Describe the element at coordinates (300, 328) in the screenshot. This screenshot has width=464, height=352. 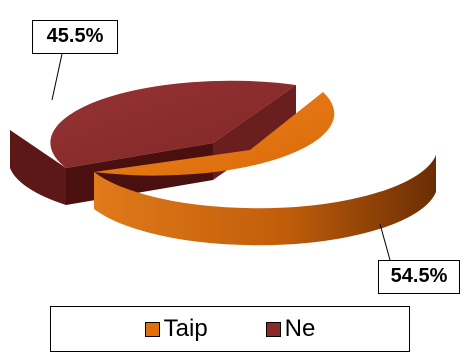
I see `legend-label-ne: Ne` at that location.